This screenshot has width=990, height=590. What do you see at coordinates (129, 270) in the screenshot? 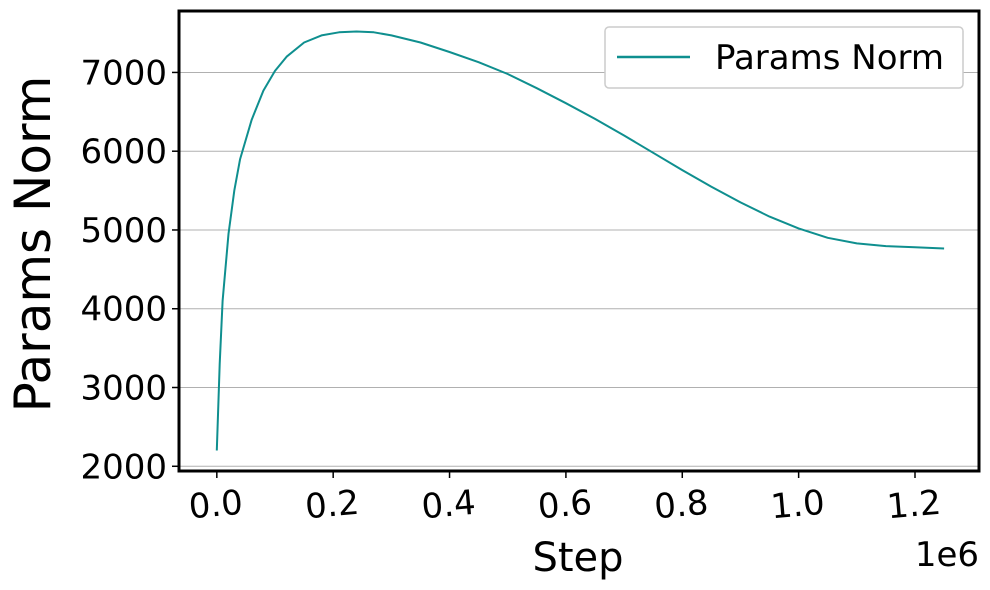
I see `y-axis-ticks: 2000 3000 4000 5000 6000 7000` at bounding box center [129, 270].